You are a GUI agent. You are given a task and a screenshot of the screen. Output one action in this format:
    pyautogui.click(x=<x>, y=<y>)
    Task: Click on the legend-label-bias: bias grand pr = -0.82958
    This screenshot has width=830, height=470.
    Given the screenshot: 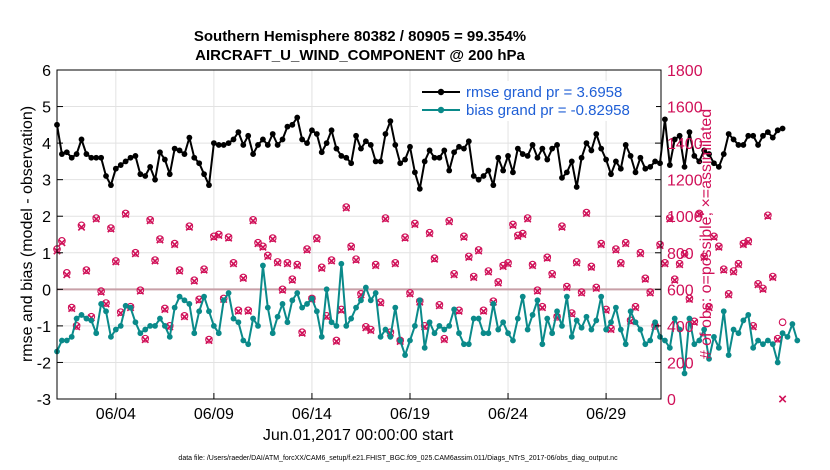 What is the action you would take?
    pyautogui.click(x=548, y=110)
    